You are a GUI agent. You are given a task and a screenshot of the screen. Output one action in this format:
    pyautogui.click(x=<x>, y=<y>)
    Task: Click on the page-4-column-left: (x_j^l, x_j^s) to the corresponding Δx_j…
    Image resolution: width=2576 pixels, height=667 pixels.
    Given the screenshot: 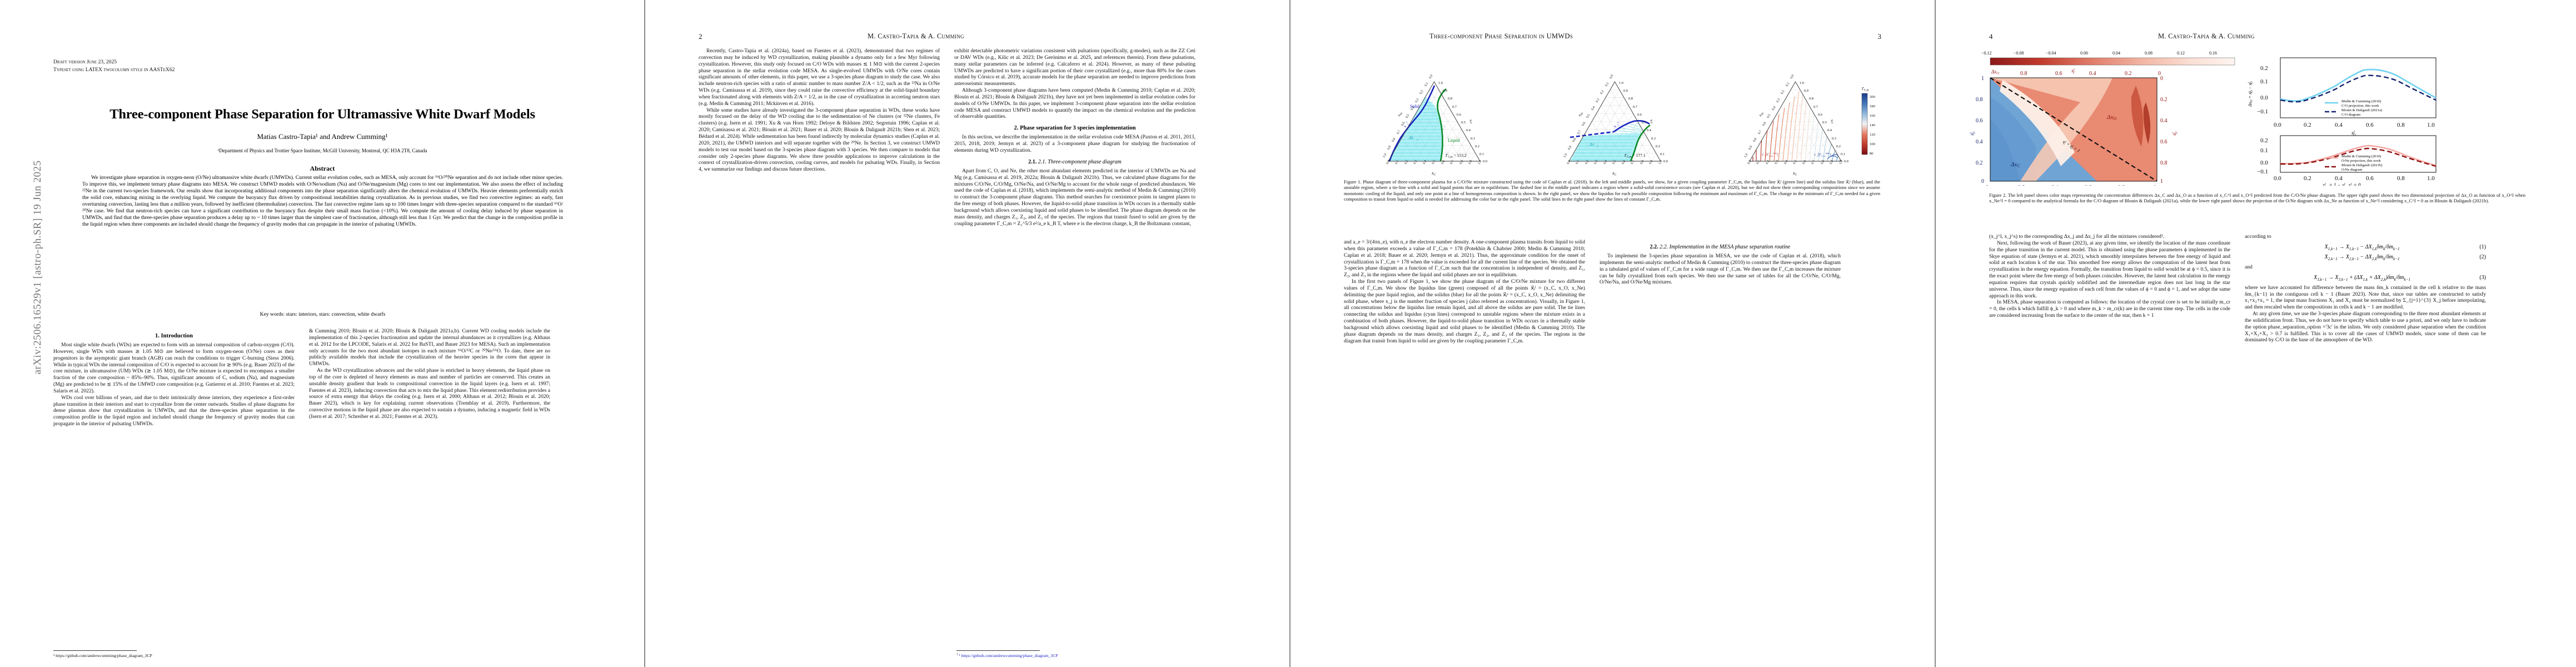 What is the action you would take?
    pyautogui.click(x=2109, y=288)
    